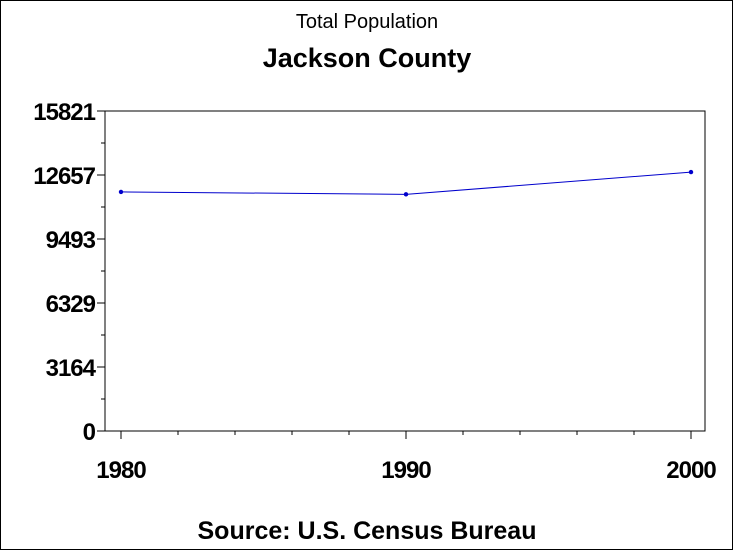 The width and height of the screenshot is (733, 550). I want to click on chart-title: Jackson County, so click(367, 58).